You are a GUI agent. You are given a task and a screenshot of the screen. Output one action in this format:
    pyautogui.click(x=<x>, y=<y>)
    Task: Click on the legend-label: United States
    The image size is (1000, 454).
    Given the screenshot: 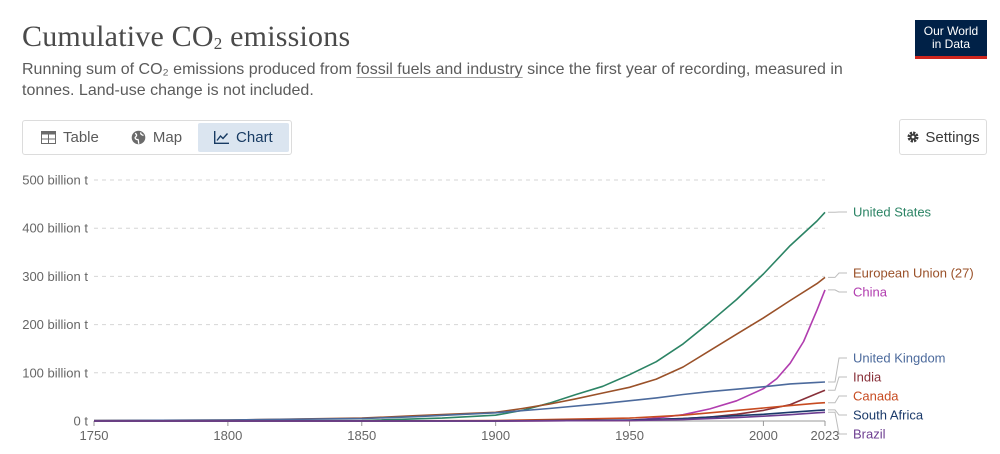 What is the action you would take?
    pyautogui.click(x=892, y=212)
    